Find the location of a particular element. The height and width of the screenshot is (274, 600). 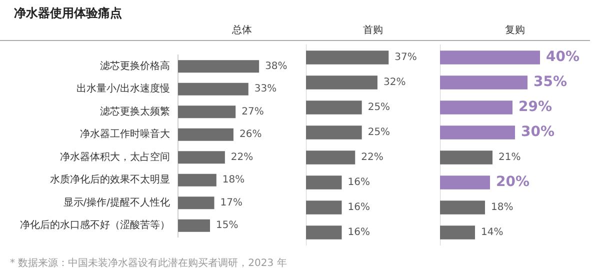

data-label: 30% is located at coordinates (538, 132).